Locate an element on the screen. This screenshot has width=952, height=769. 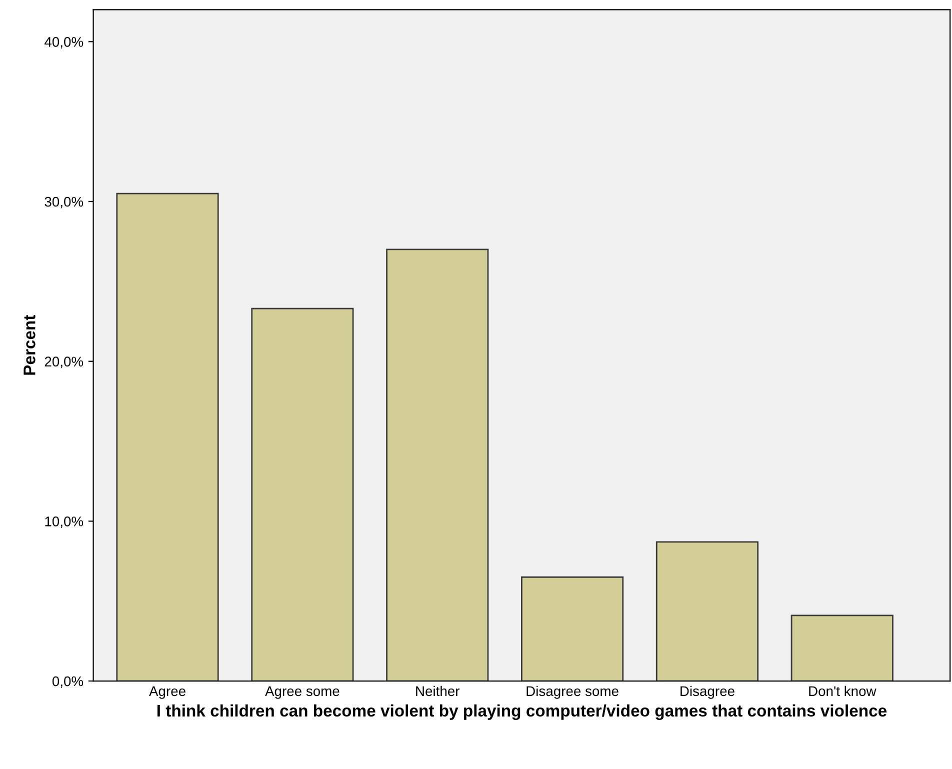
x-tick-label: Agree some is located at coordinates (302, 692).